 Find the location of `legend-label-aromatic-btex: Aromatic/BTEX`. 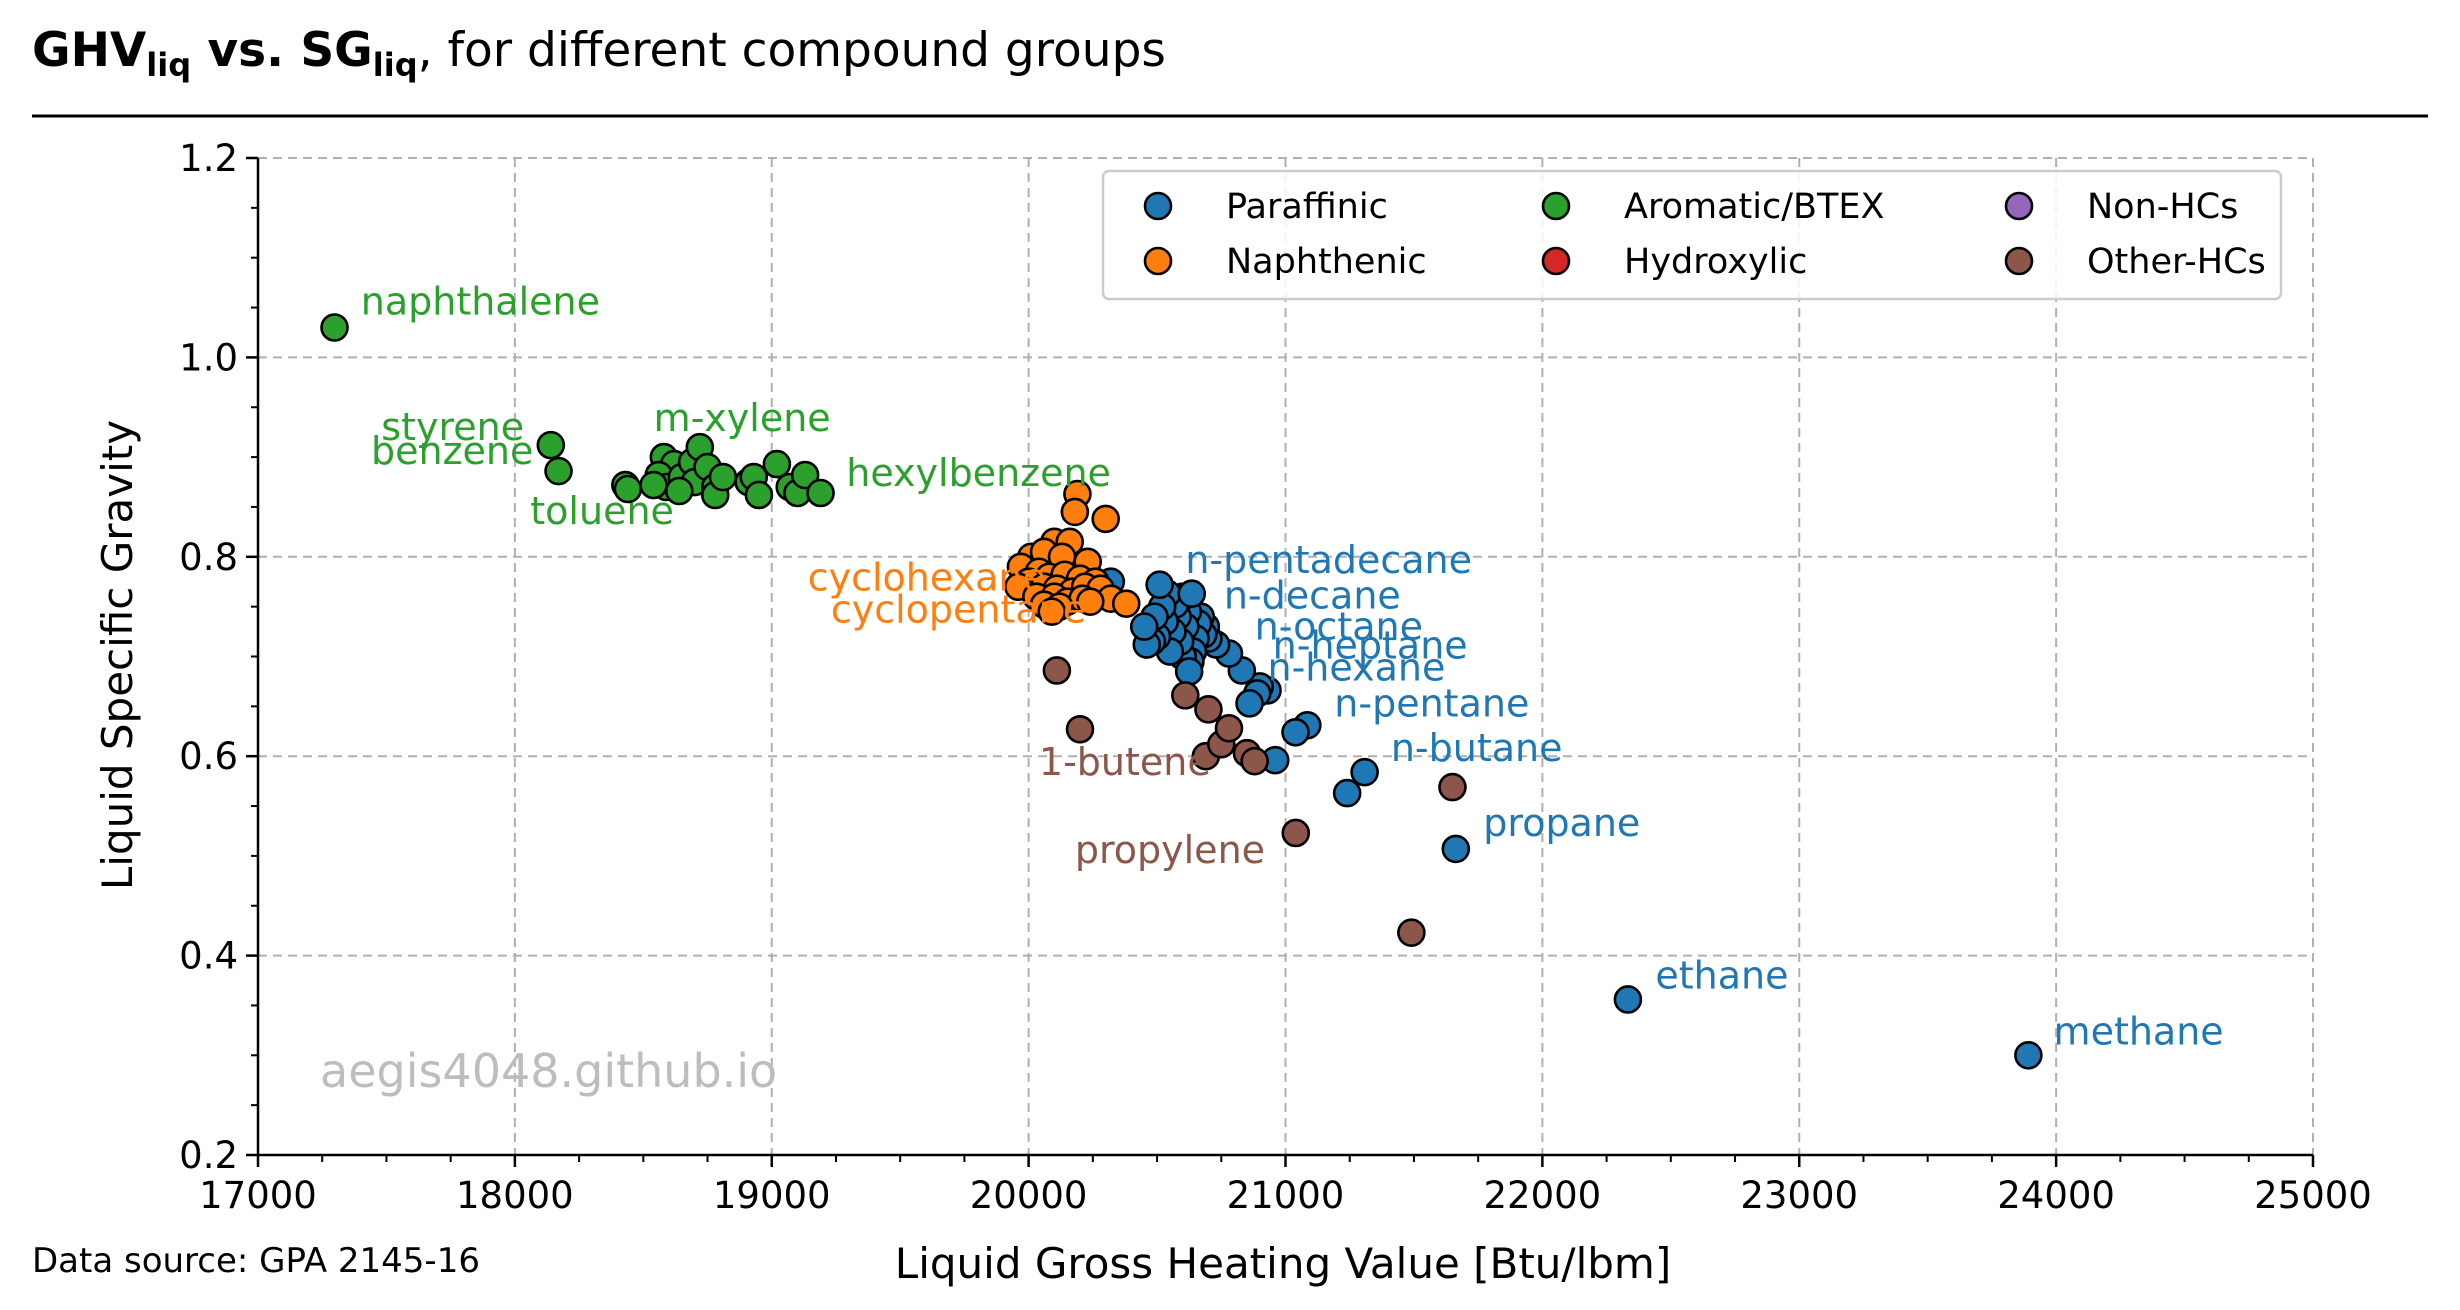

legend-label-aromatic-btex: Aromatic/BTEX is located at coordinates (1754, 207).